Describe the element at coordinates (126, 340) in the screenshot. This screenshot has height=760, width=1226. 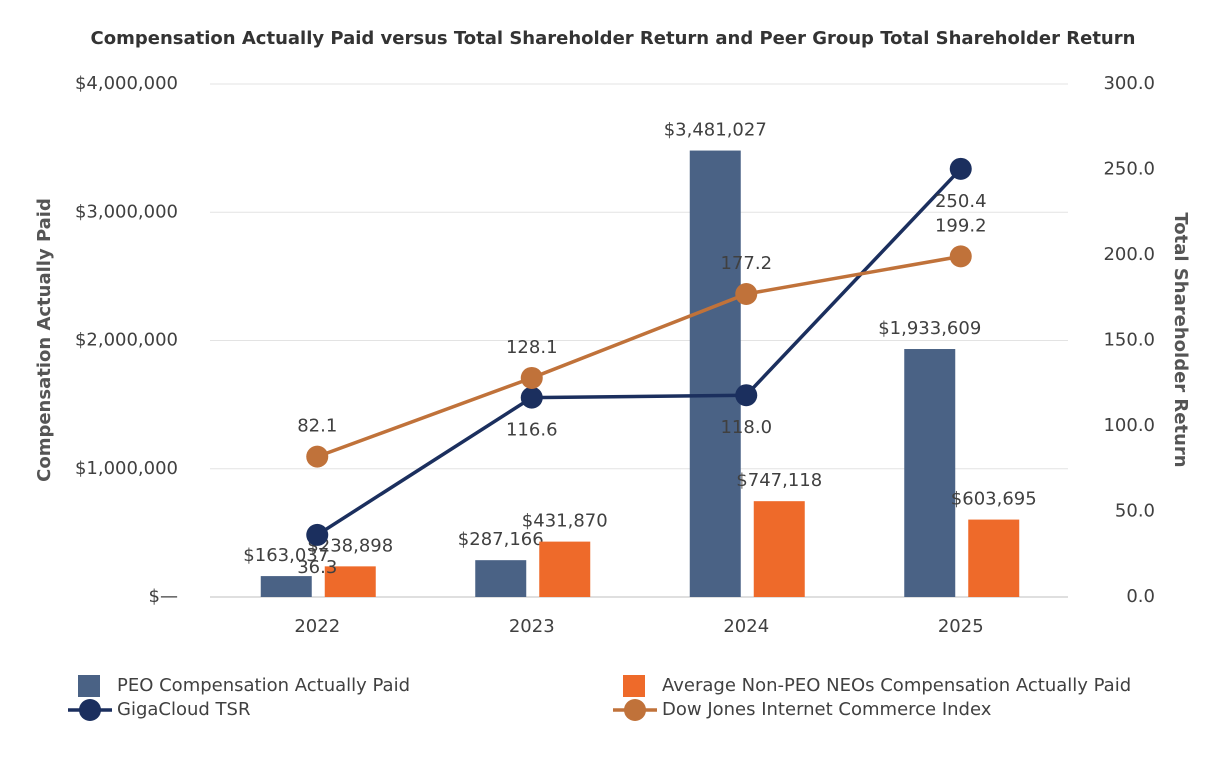
I see `y-tick-label: $2,000,000` at that location.